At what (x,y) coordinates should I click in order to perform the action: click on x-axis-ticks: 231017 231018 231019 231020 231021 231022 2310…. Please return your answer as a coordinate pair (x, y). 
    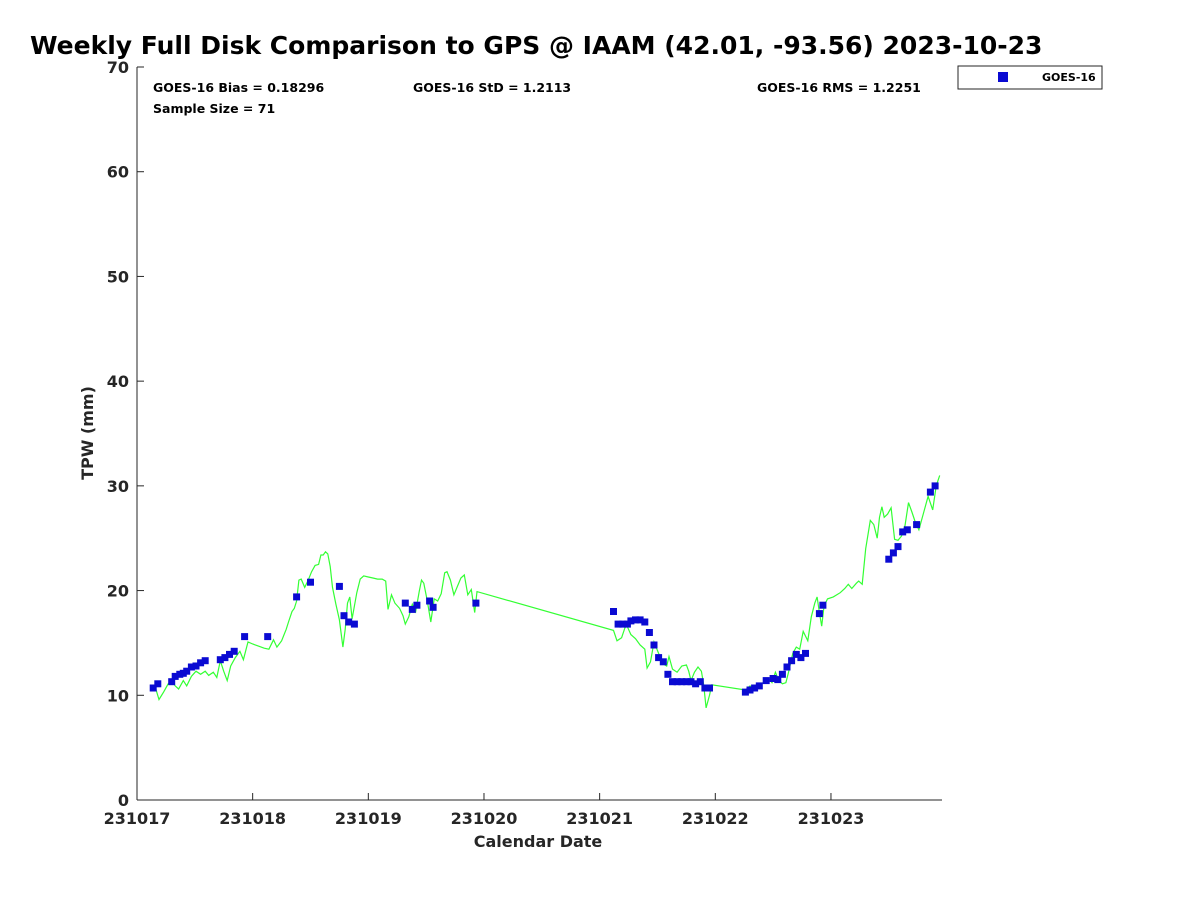
    Looking at the image, I should click on (484, 810).